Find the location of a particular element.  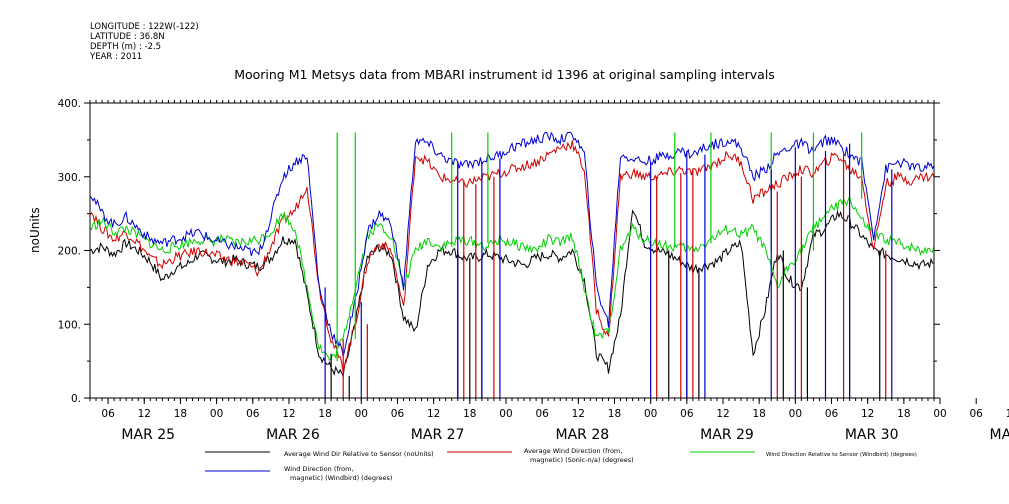

x-day-label: MAR 29 is located at coordinates (727, 435).